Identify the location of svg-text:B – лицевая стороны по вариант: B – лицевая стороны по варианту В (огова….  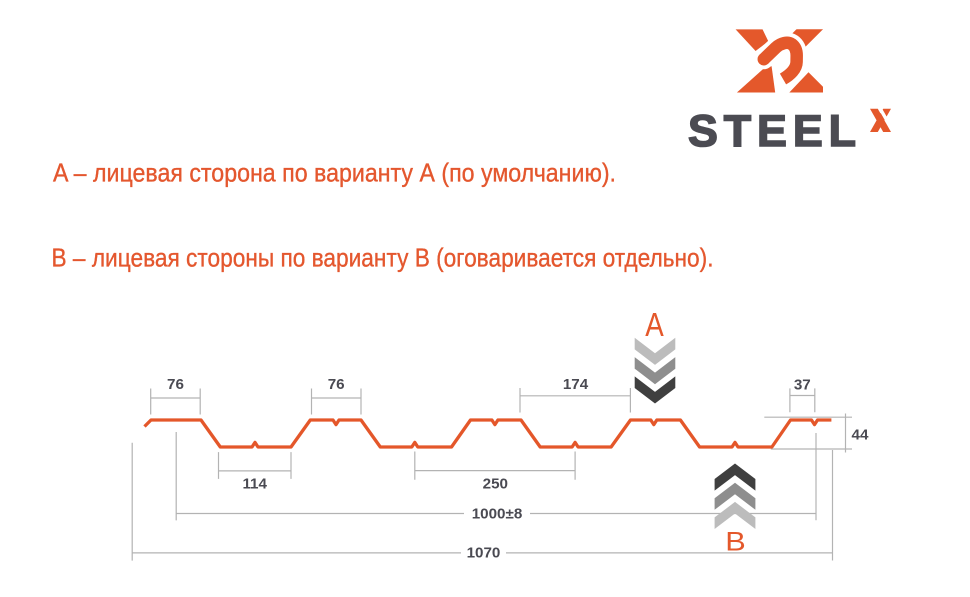
(383, 258).